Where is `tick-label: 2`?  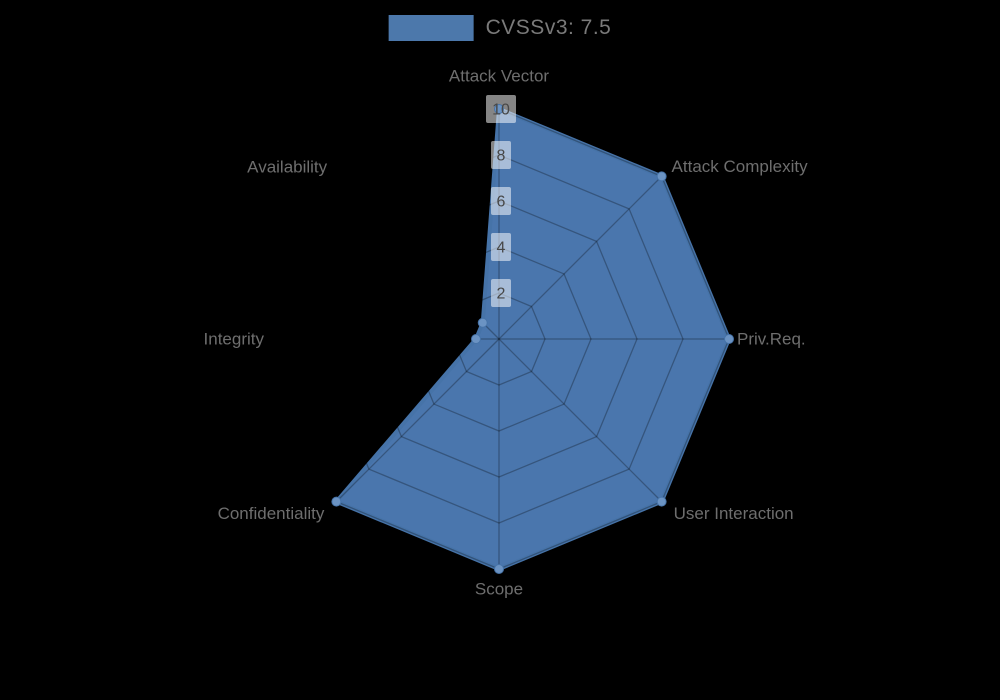
tick-label: 2 is located at coordinates (501, 294).